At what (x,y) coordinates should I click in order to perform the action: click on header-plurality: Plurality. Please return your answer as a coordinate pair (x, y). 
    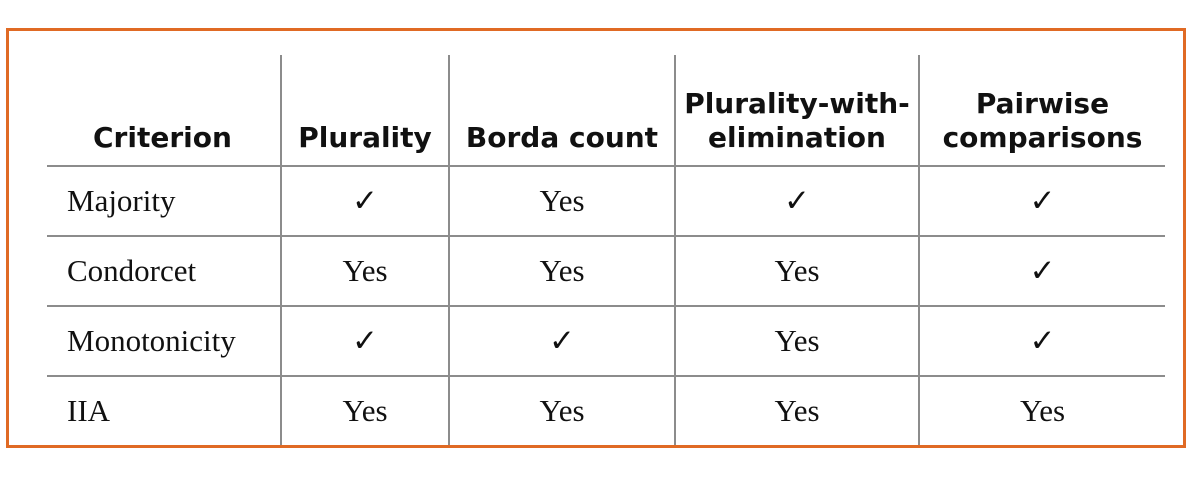
    Looking at the image, I should click on (364, 111).